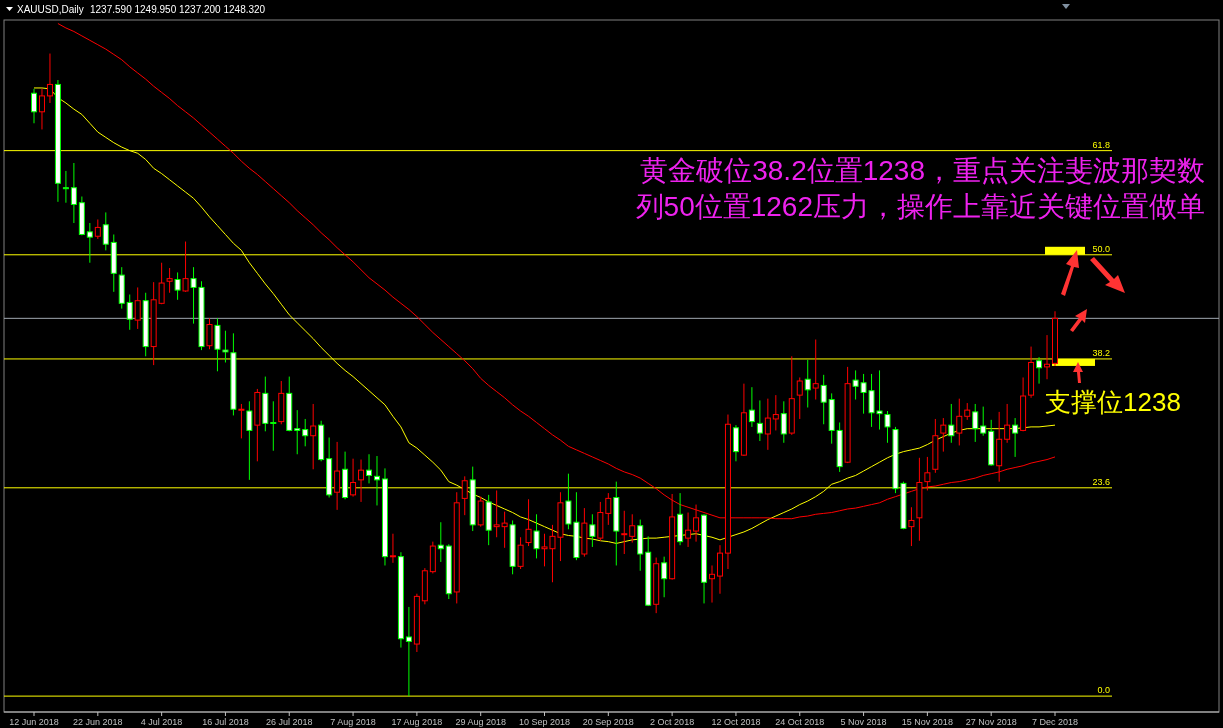 This screenshot has height=728, width=1223. Describe the element at coordinates (672, 722) in the screenshot. I see `x-tick-label: 2 Oct 2018` at that location.